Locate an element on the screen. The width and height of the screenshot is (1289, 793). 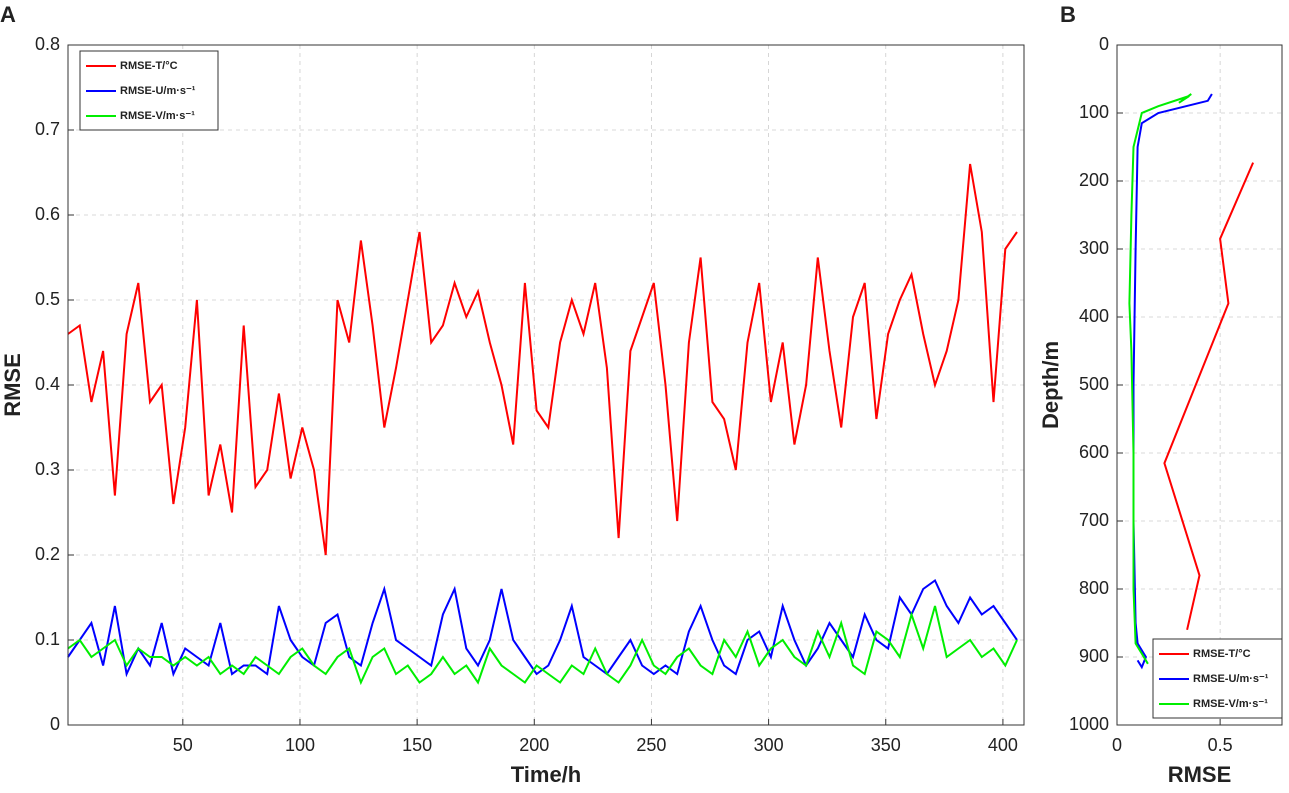
y-tick-label: 400 is located at coordinates (1094, 316).